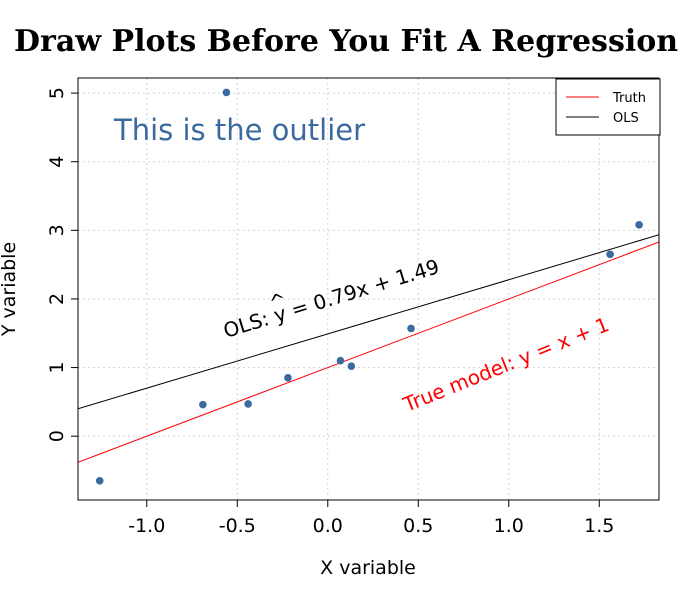 This screenshot has width=700, height=600. What do you see at coordinates (599, 526) in the screenshot?
I see `x-tick-label: 1.5` at bounding box center [599, 526].